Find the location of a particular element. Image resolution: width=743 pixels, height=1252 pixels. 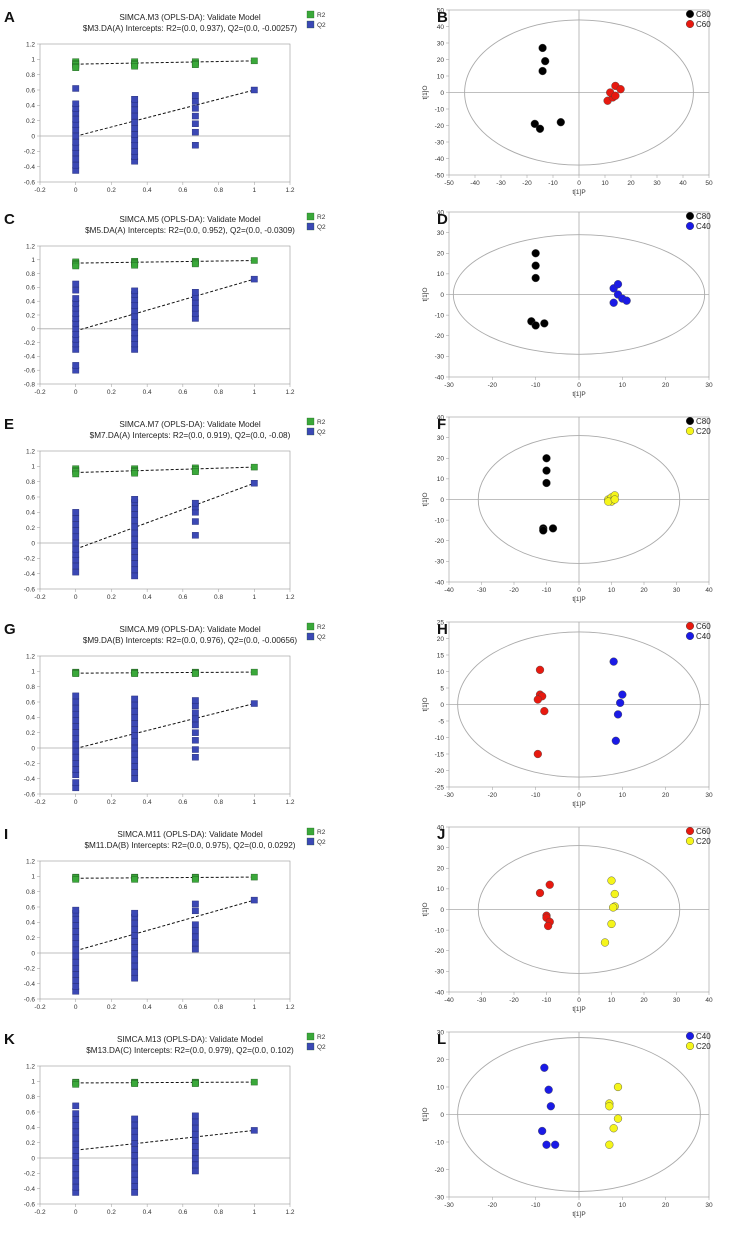

x-tick-label: -50 is located at coordinates (449, 183).